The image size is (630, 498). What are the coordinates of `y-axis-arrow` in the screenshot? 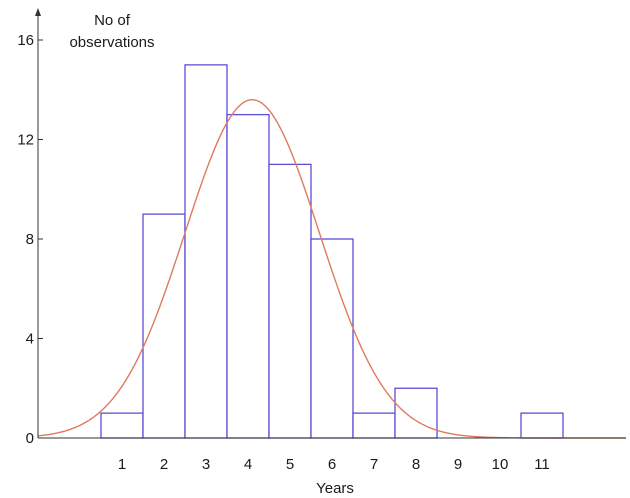 It's located at (38, 12).